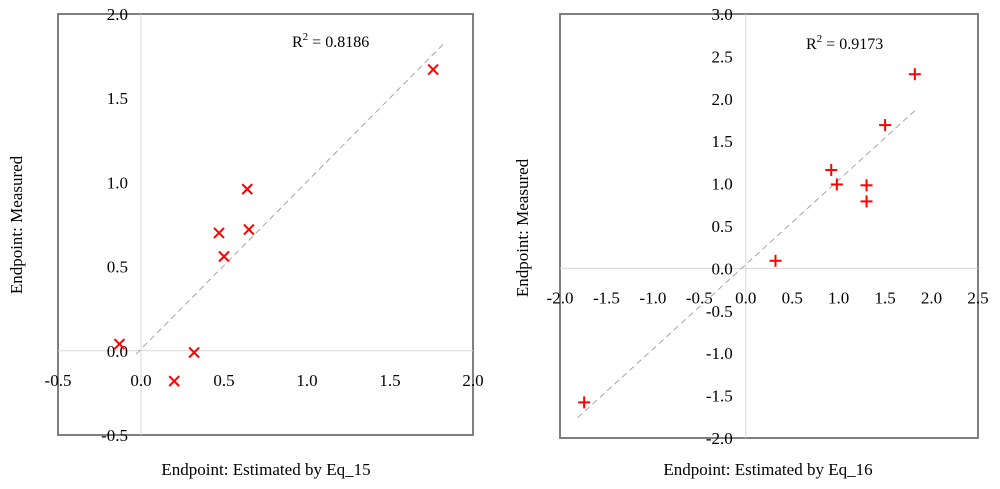  I want to click on y-tick-label: -1.0, so click(719, 353).